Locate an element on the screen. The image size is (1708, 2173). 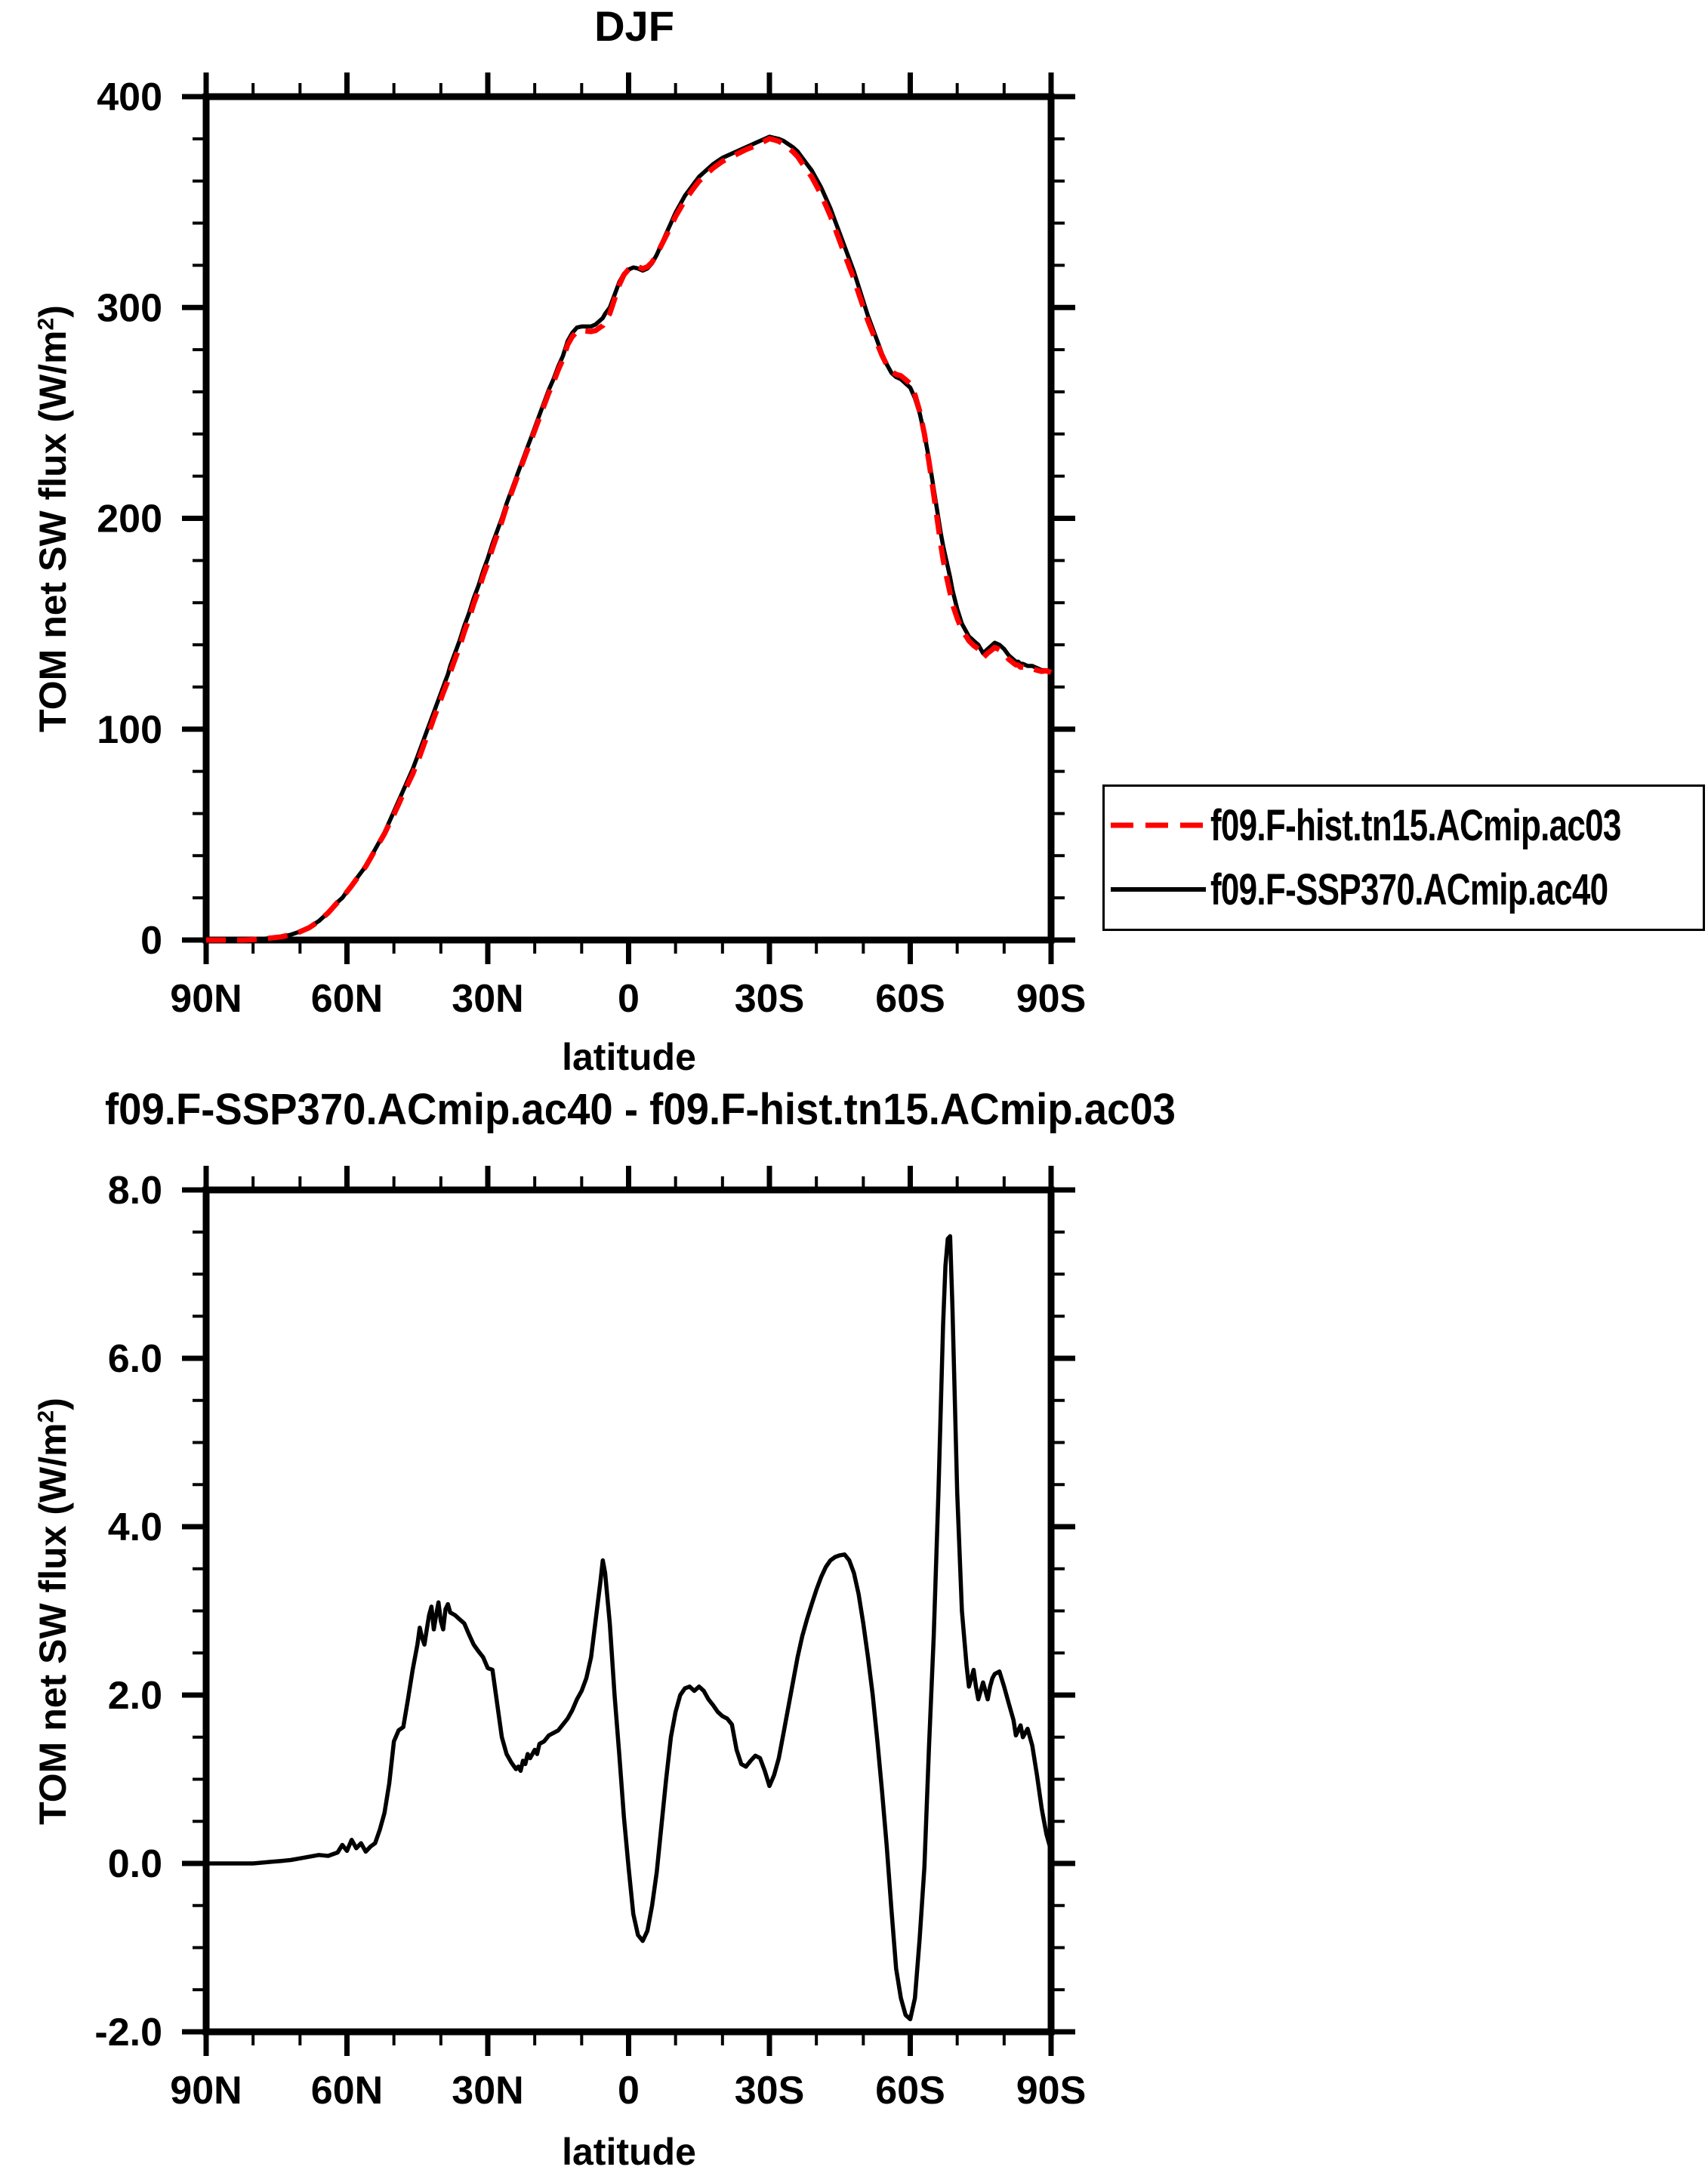
diff-y-axis-title: TOM net SW flux (W/m2) is located at coordinates (53, 1611).